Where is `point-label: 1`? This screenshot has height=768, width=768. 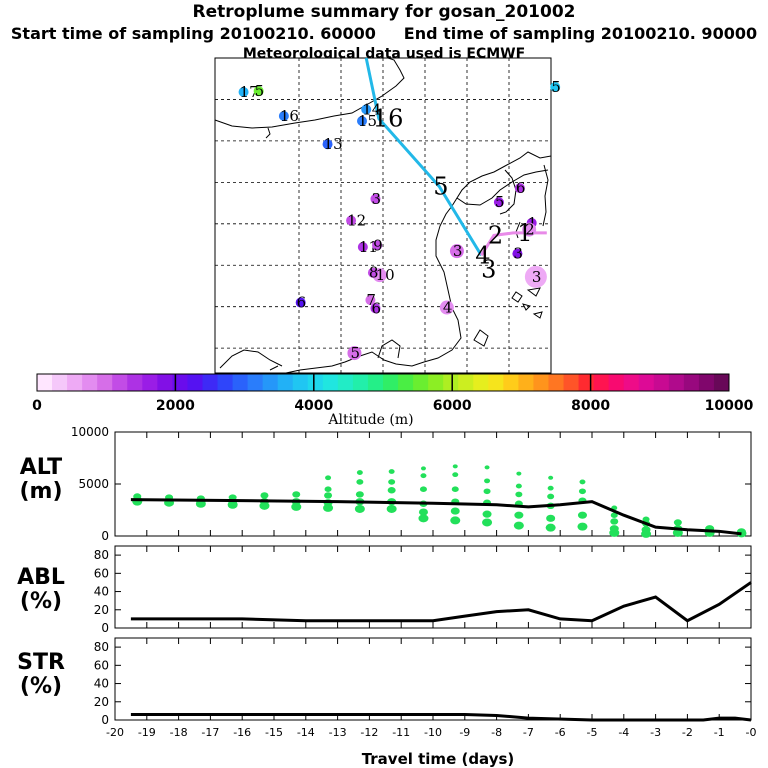
point-label: 1 is located at coordinates (533, 223).